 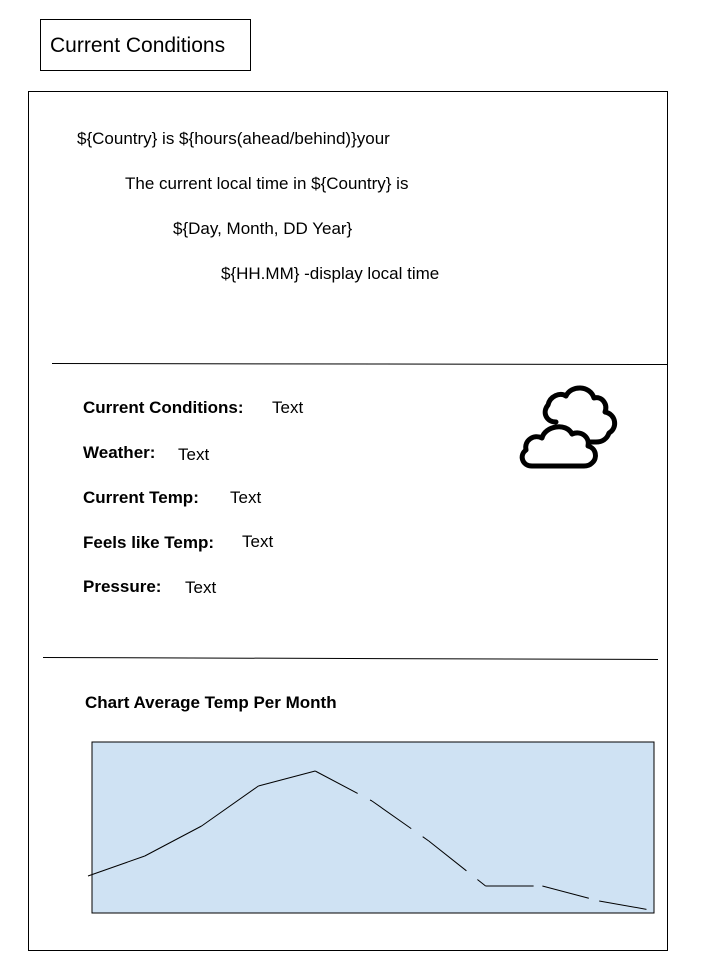 I want to click on page-title: Current Conditions, so click(x=138, y=45).